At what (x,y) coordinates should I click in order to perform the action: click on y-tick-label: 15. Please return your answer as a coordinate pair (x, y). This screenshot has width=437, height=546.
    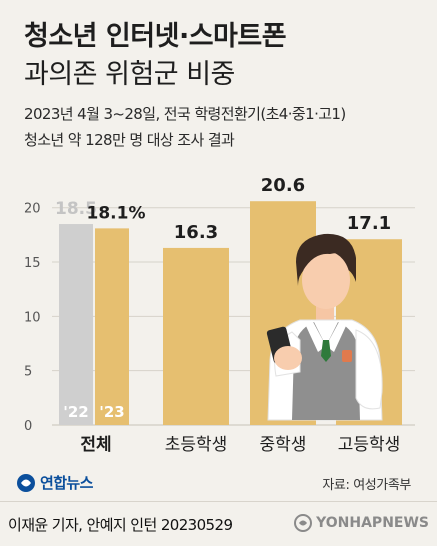
    Looking at the image, I should click on (32, 263).